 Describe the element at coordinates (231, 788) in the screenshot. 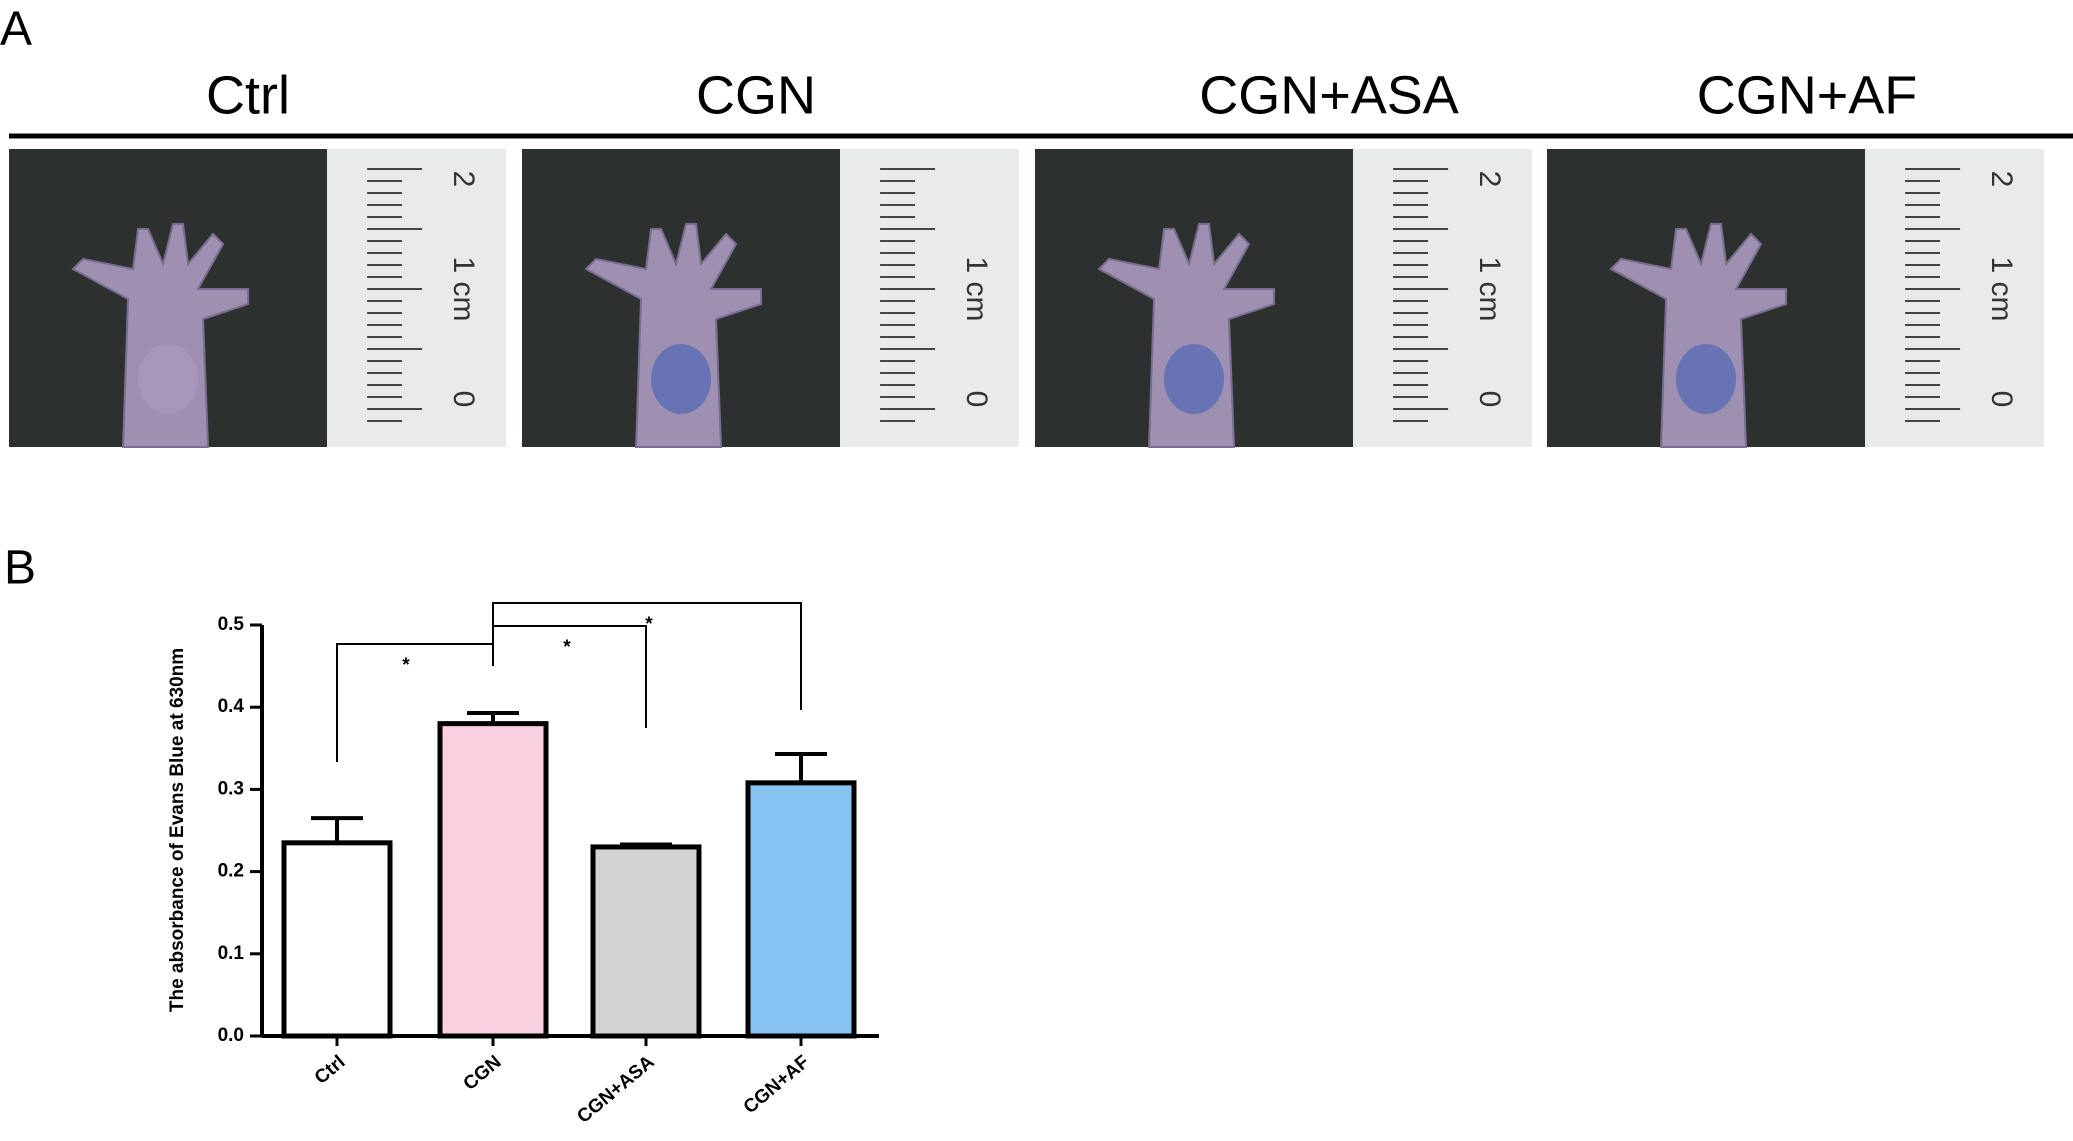

I see `y-tick-label: 0.3` at that location.